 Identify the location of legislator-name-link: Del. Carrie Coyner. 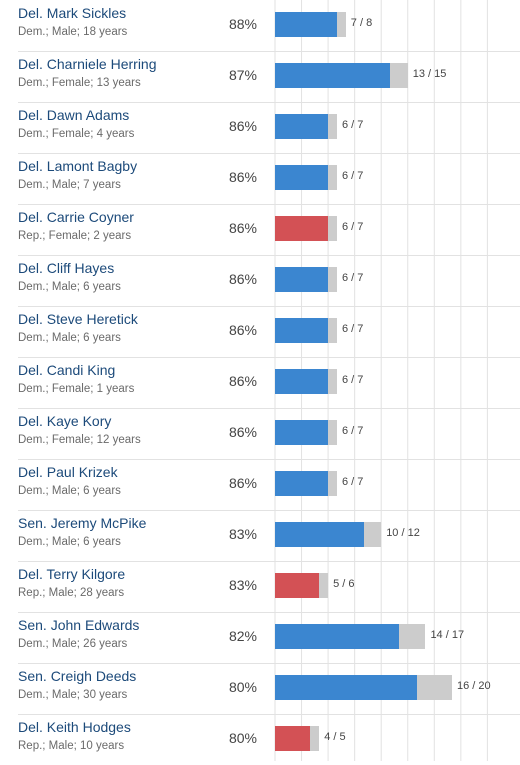
(76, 217).